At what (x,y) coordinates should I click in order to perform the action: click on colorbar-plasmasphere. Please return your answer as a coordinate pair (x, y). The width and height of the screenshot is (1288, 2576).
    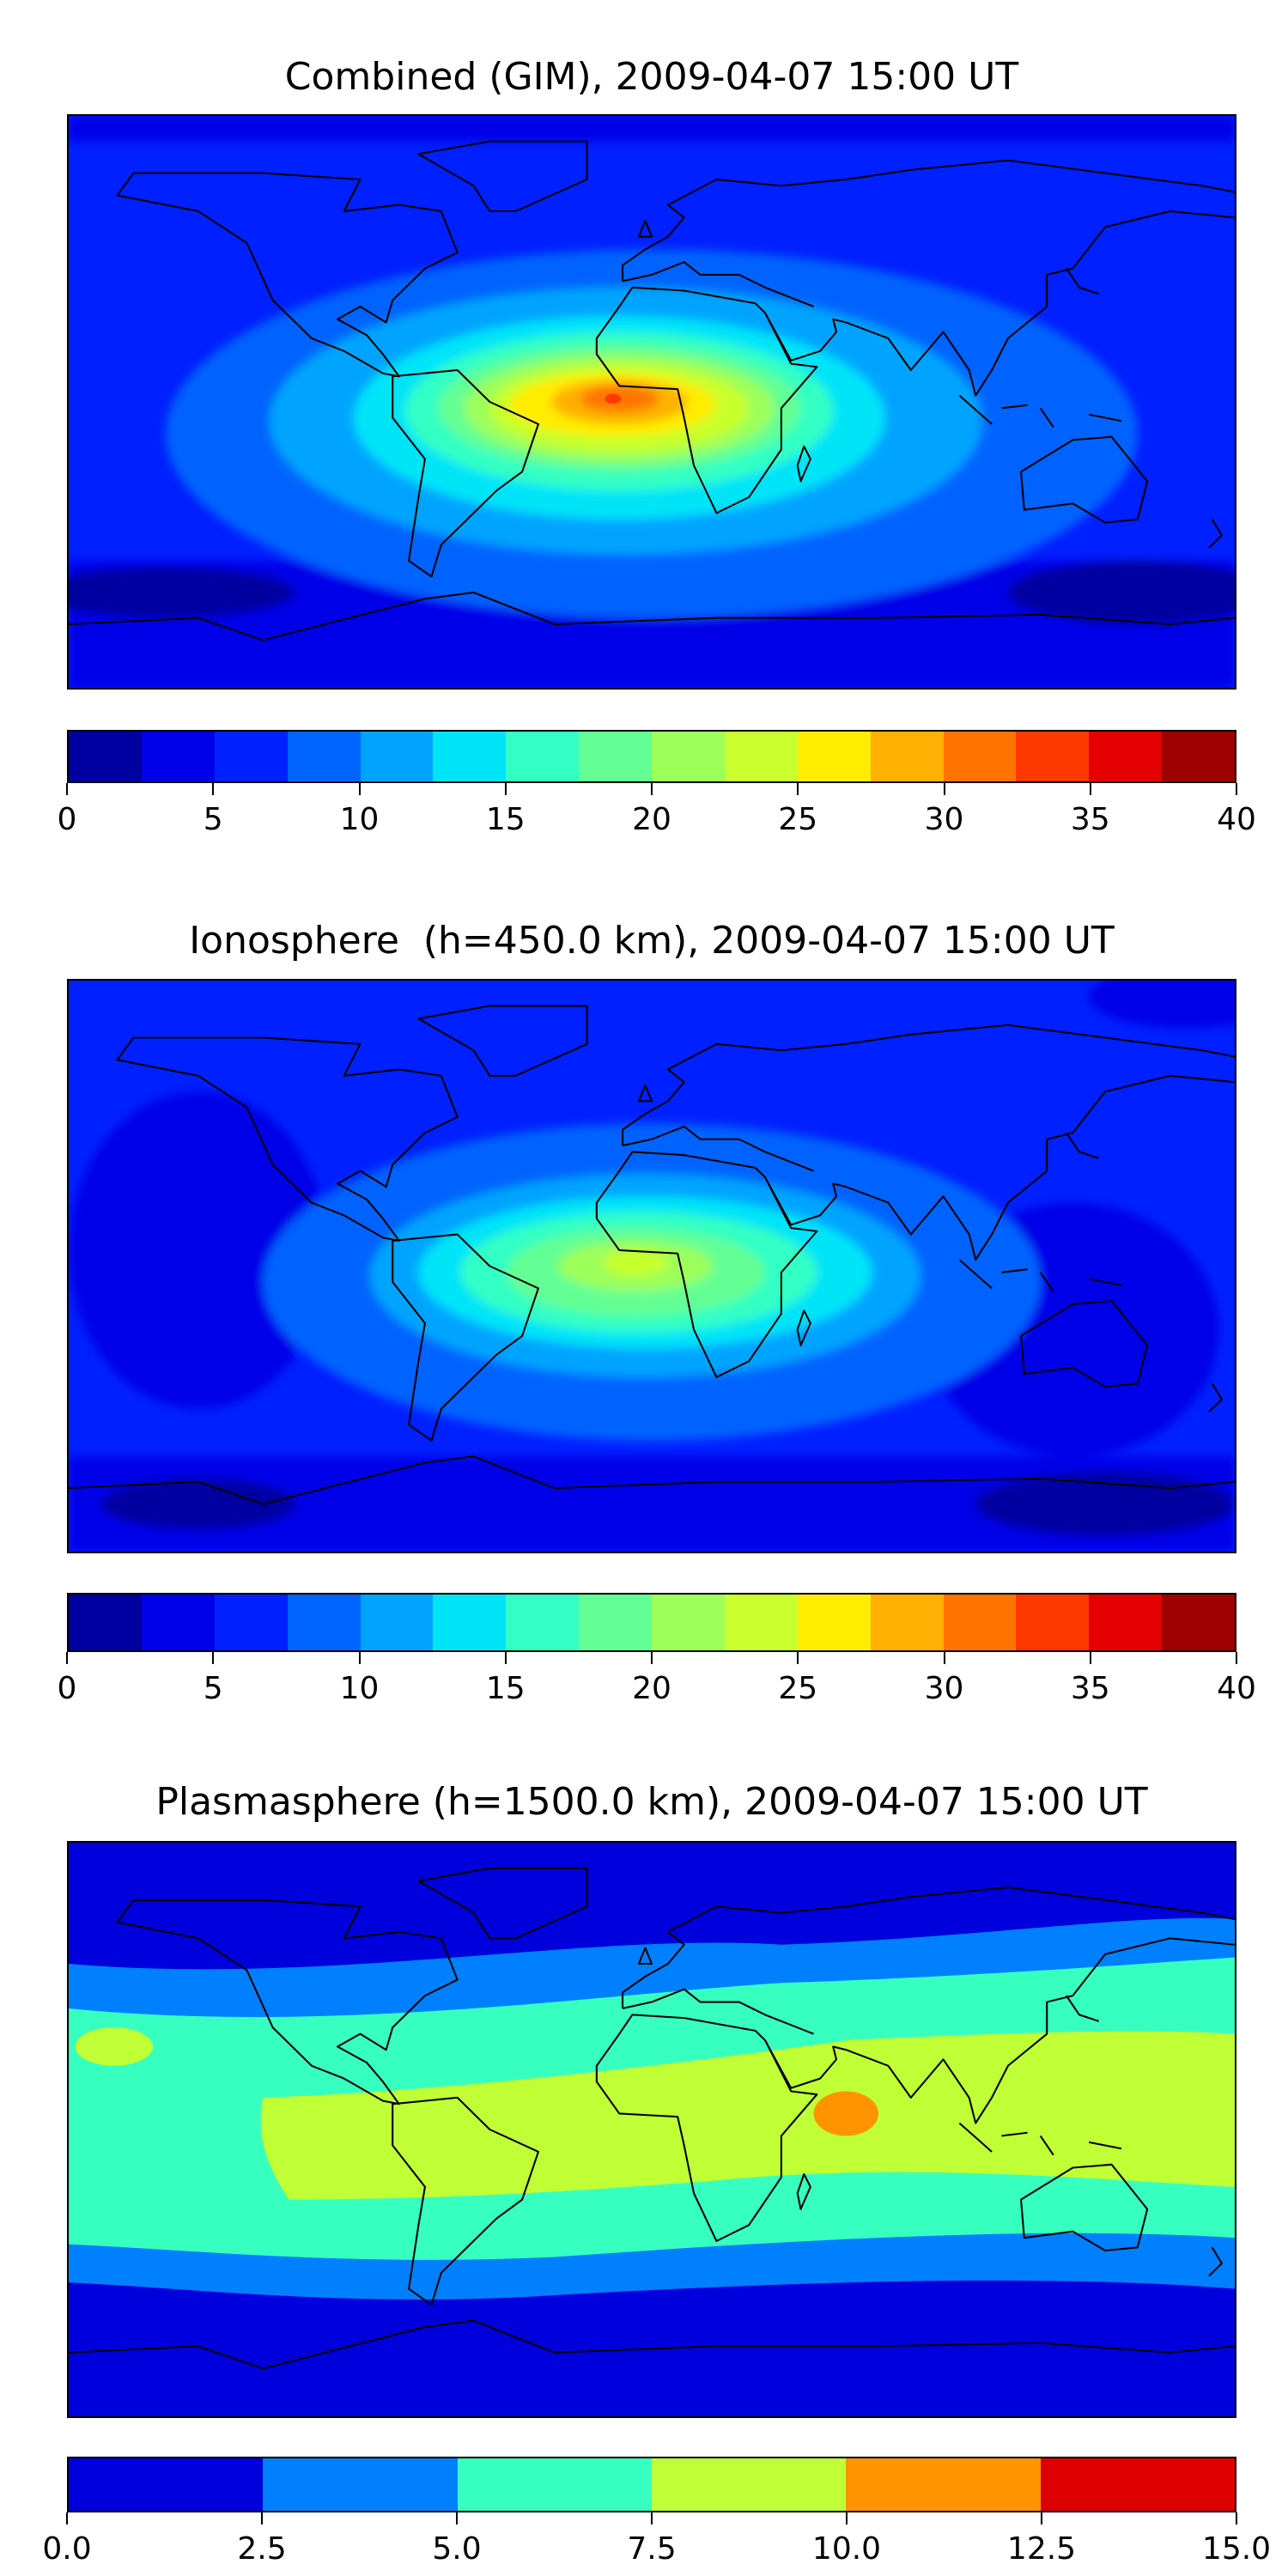
    Looking at the image, I should click on (651, 2485).